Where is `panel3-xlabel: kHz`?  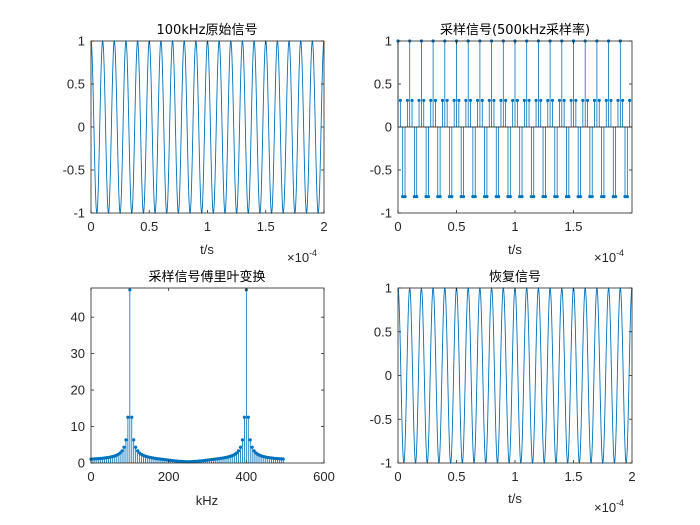
panel3-xlabel: kHz is located at coordinates (207, 500).